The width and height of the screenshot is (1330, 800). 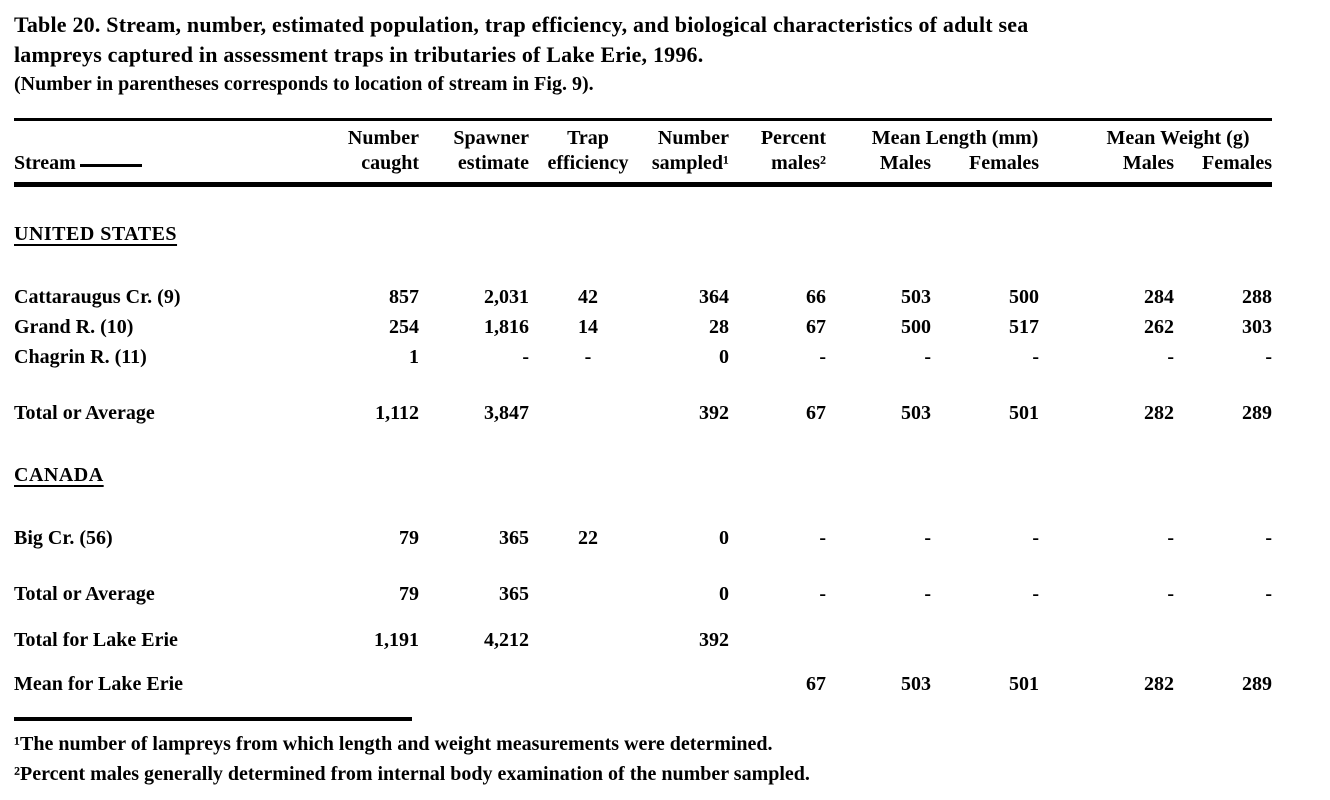 I want to click on section-cell: CANADA, so click(x=643, y=459).